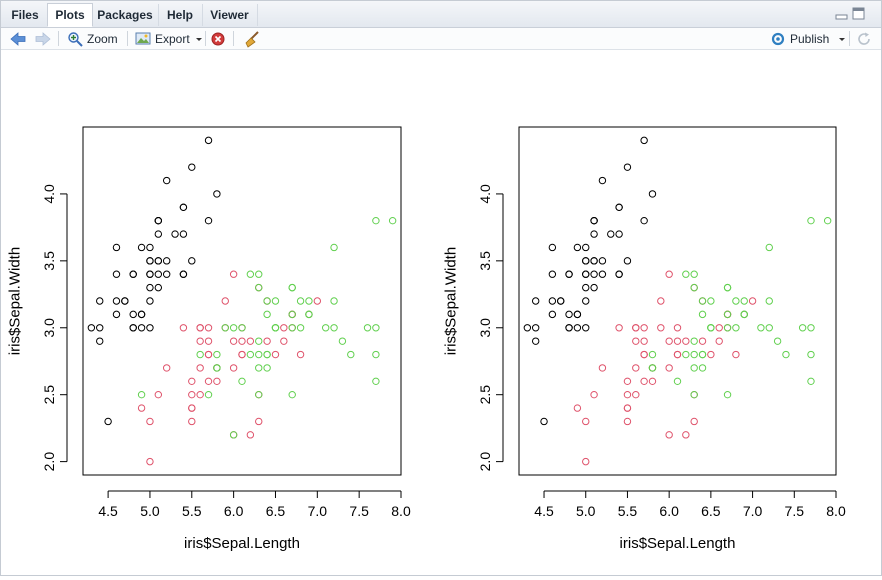 The width and height of the screenshot is (882, 580). Describe the element at coordinates (678, 543) in the screenshot. I see `x-axis-title: iris$Sepal.Length` at that location.